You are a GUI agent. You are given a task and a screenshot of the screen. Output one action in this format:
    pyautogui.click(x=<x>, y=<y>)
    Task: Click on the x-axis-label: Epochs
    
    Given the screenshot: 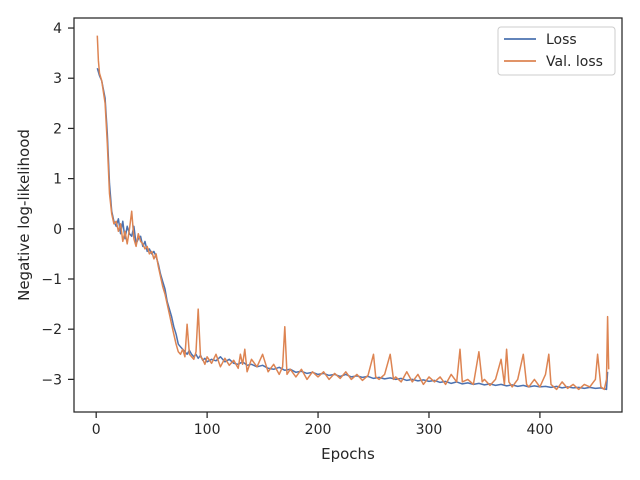 What is the action you would take?
    pyautogui.click(x=348, y=454)
    